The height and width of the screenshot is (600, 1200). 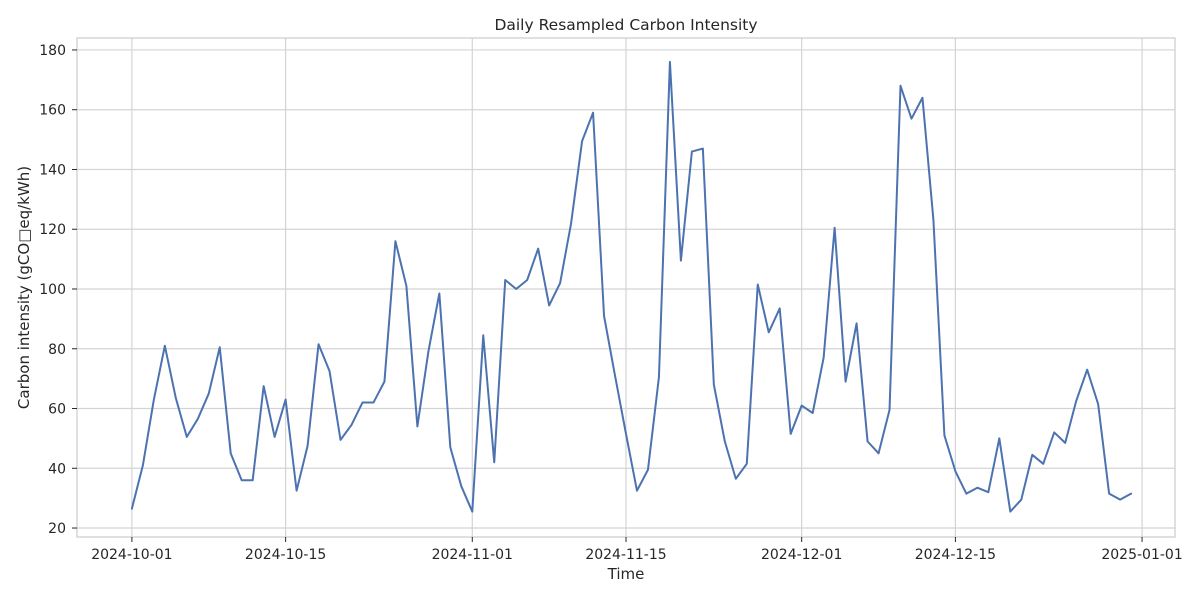 I want to click on chart-title: Daily Resampled Carbon Intensity, so click(x=625, y=25).